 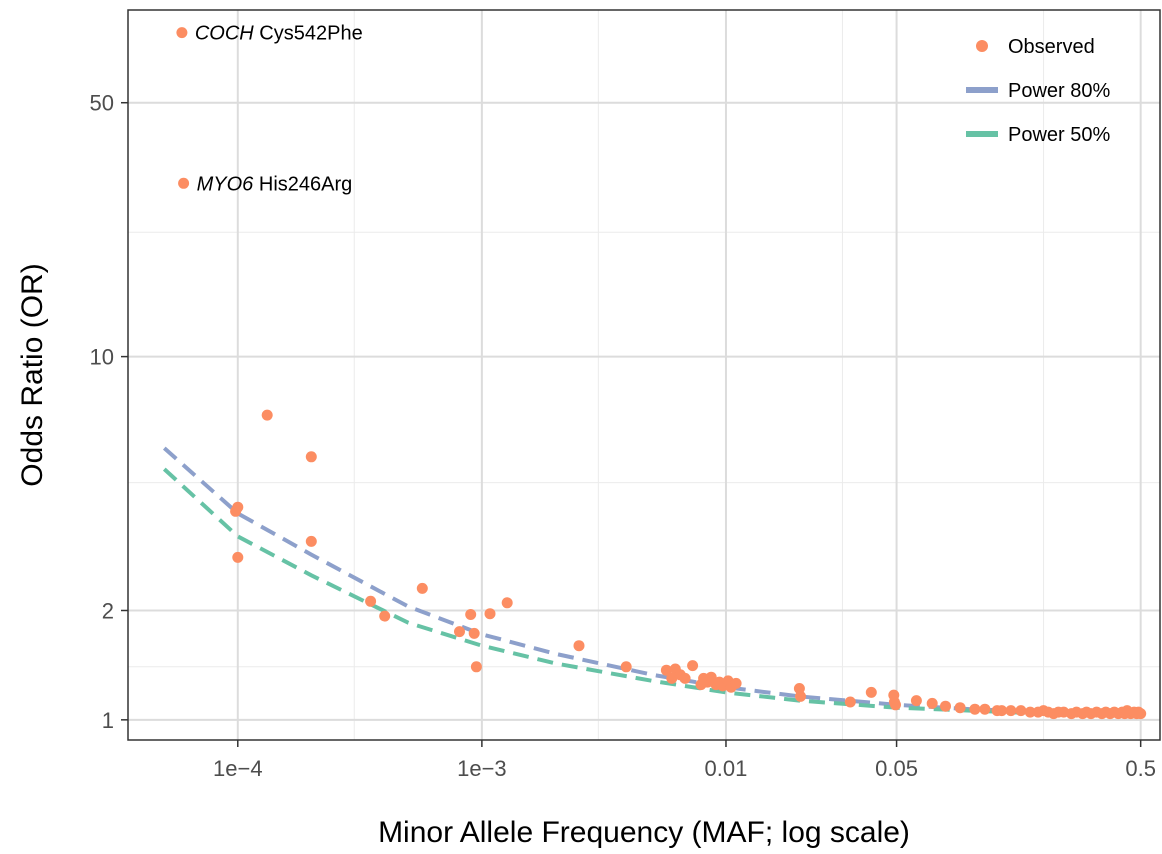 I want to click on point-annotations: COCH Cys542Phe MYO6 His246Arg, so click(x=279, y=109).